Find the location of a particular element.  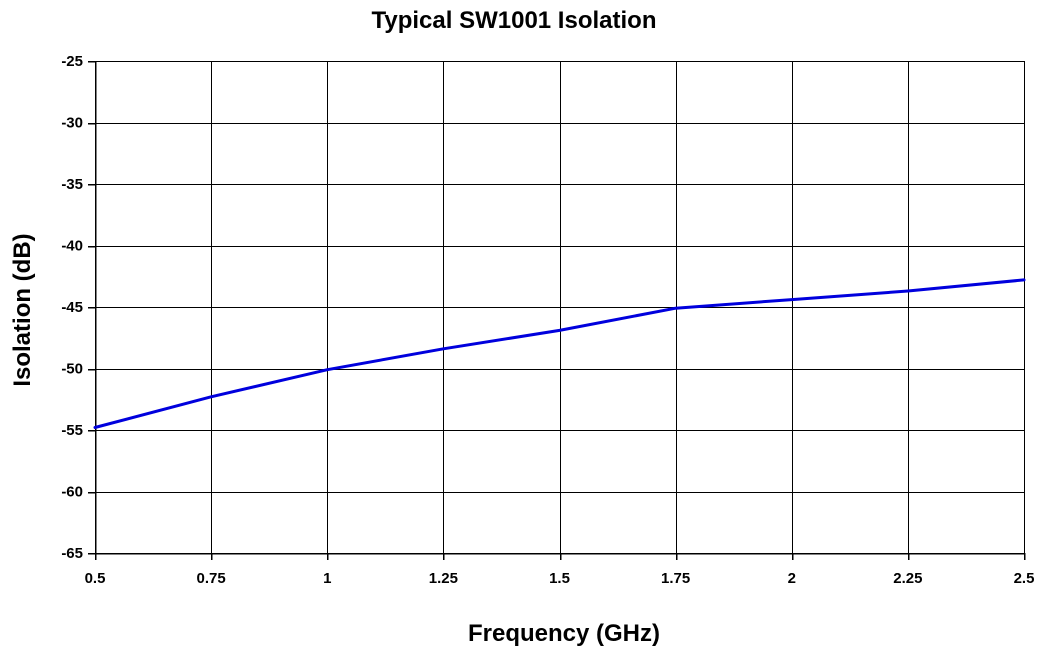

y-tick-label: -35 is located at coordinates (72, 184).